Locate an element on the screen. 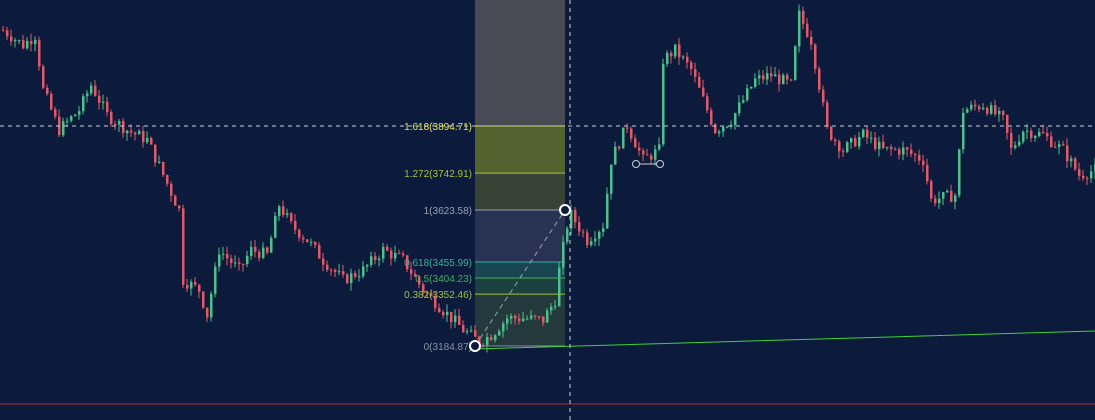 This screenshot has height=420, width=1095. drawing-handle is located at coordinates (636, 164).